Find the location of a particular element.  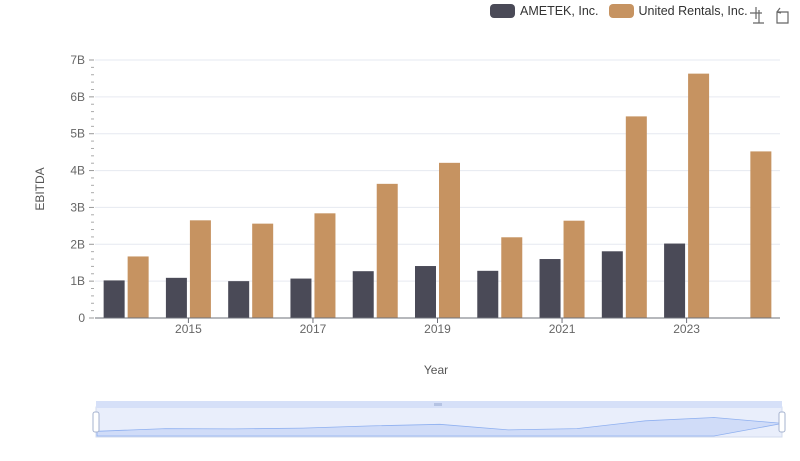

zoom-icon is located at coordinates (756, 15).